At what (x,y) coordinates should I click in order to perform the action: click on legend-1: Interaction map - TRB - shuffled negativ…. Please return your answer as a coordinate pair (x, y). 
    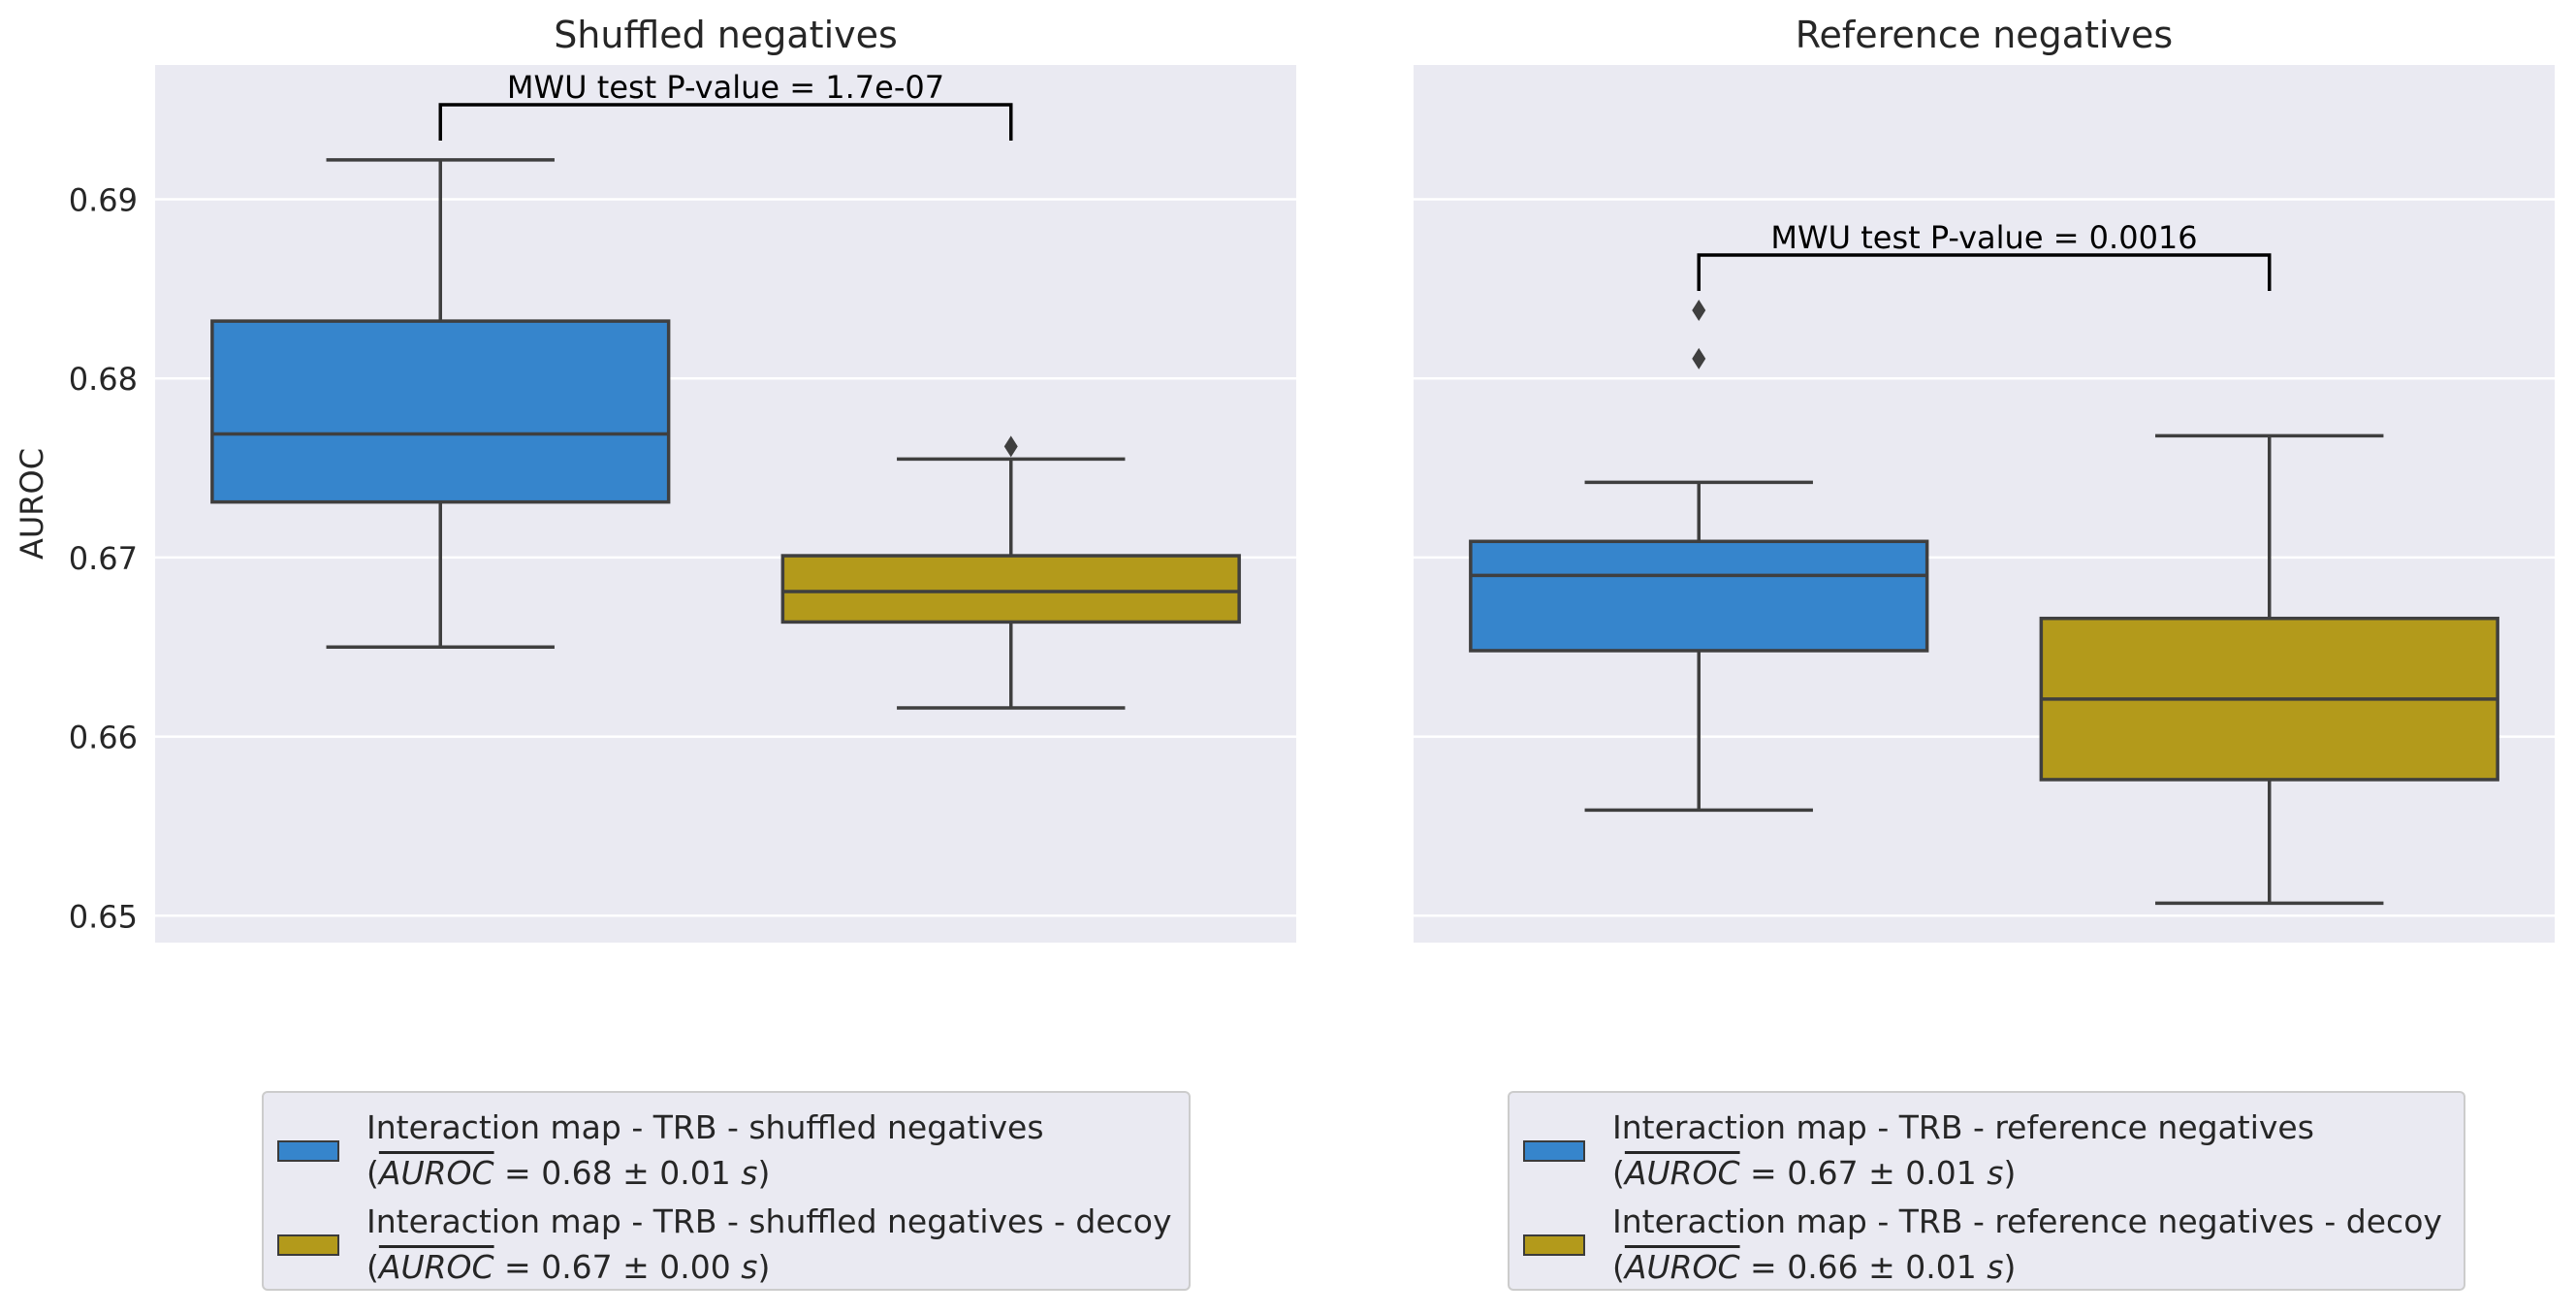
    Looking at the image, I should click on (726, 1191).